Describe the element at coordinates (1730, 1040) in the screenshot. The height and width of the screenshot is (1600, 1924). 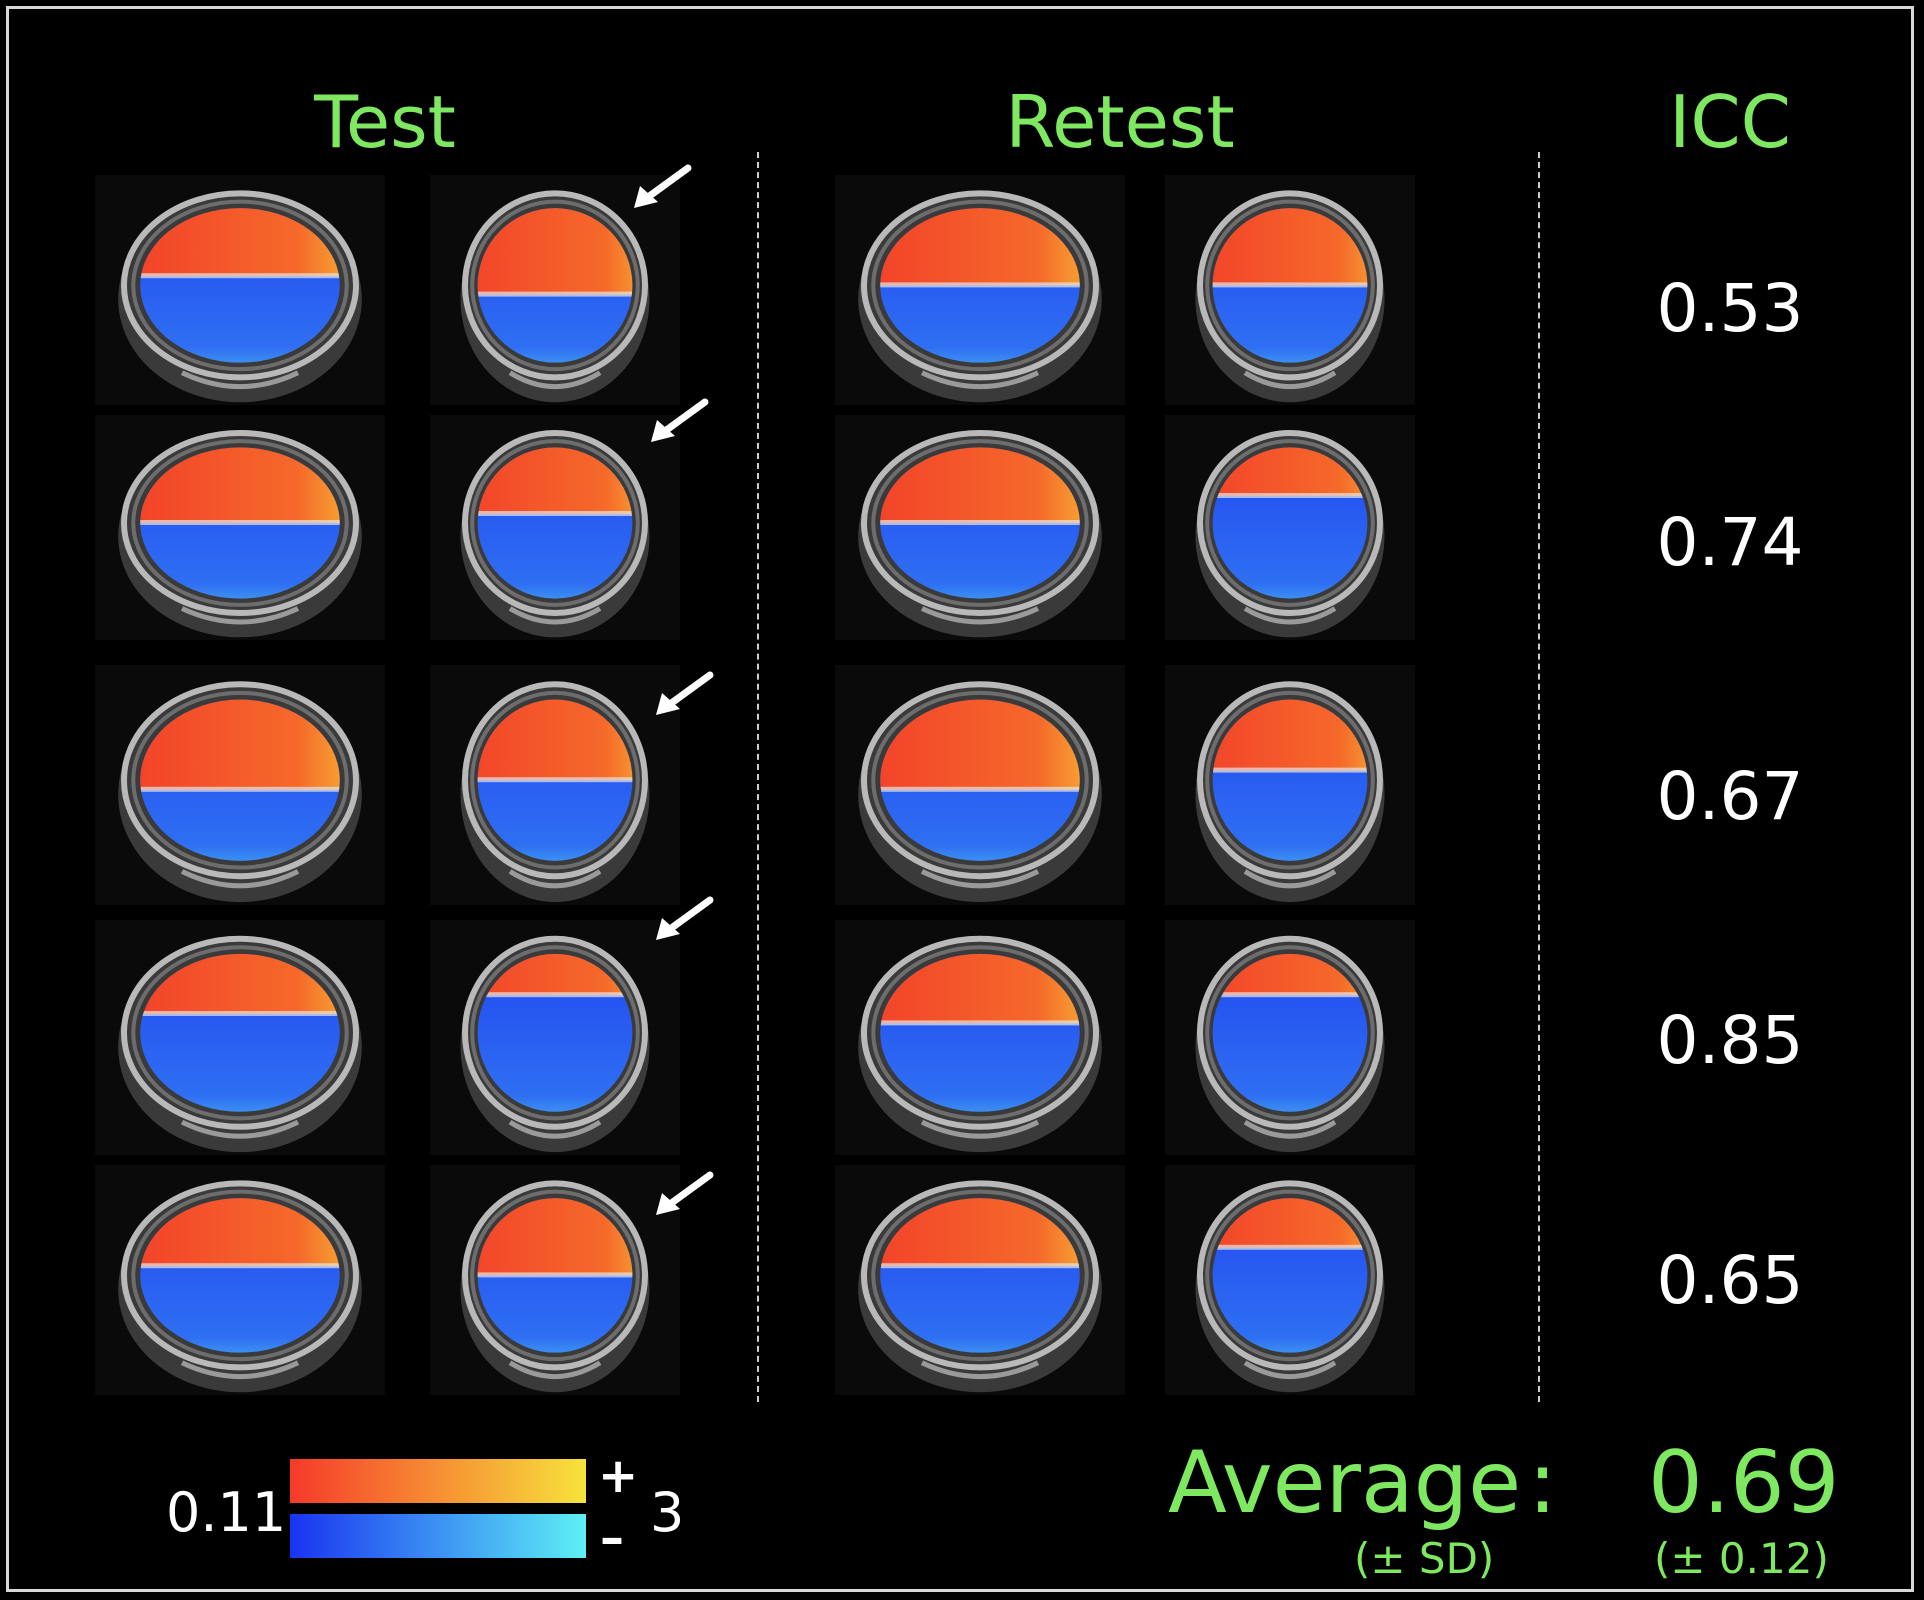
I see `icc-value-row-4: 0.85` at that location.